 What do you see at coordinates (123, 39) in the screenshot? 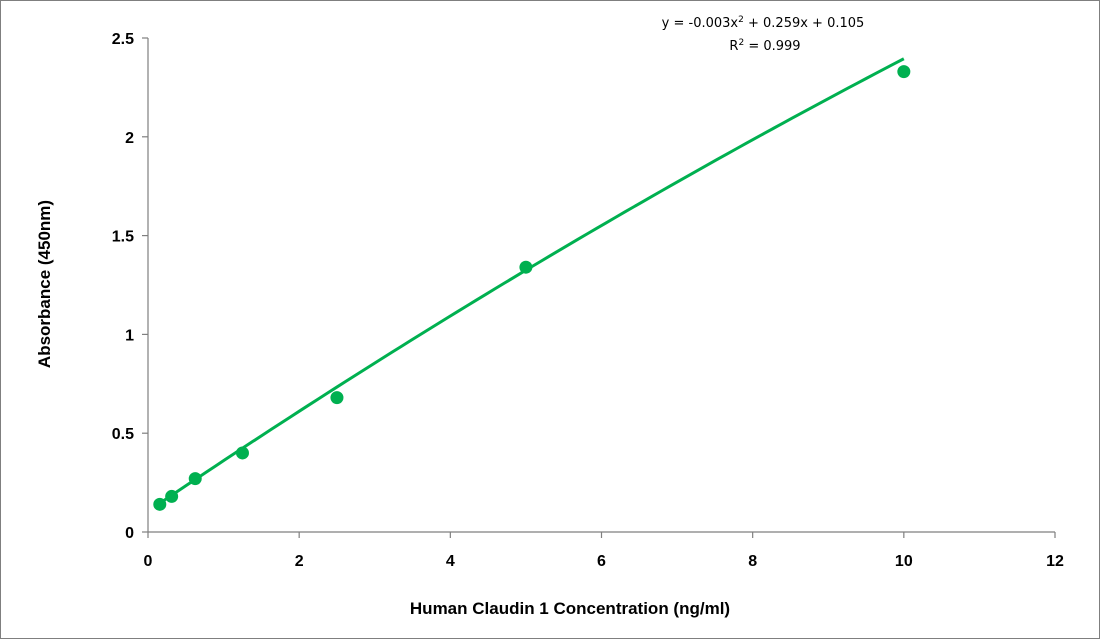
I see `y-tick-label: 2.5` at bounding box center [123, 39].